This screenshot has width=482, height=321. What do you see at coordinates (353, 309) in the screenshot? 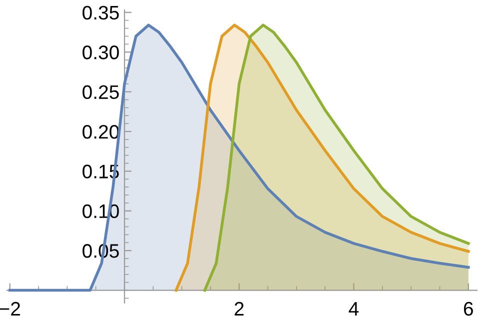
I see `x-tick-label: 4` at bounding box center [353, 309].